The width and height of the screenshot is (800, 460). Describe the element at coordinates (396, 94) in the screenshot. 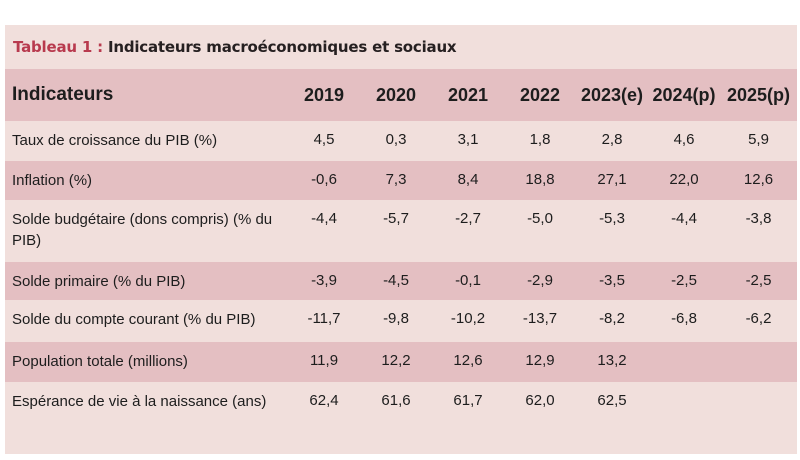

I see `column-header: 2020` at that location.